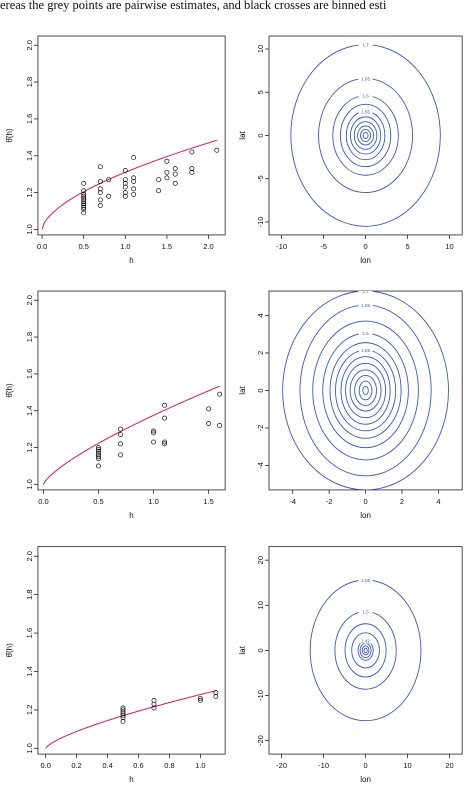 Image resolution: width=474 pixels, height=802 pixels. I want to click on y-tick-label: 1.2, so click(29, 192).